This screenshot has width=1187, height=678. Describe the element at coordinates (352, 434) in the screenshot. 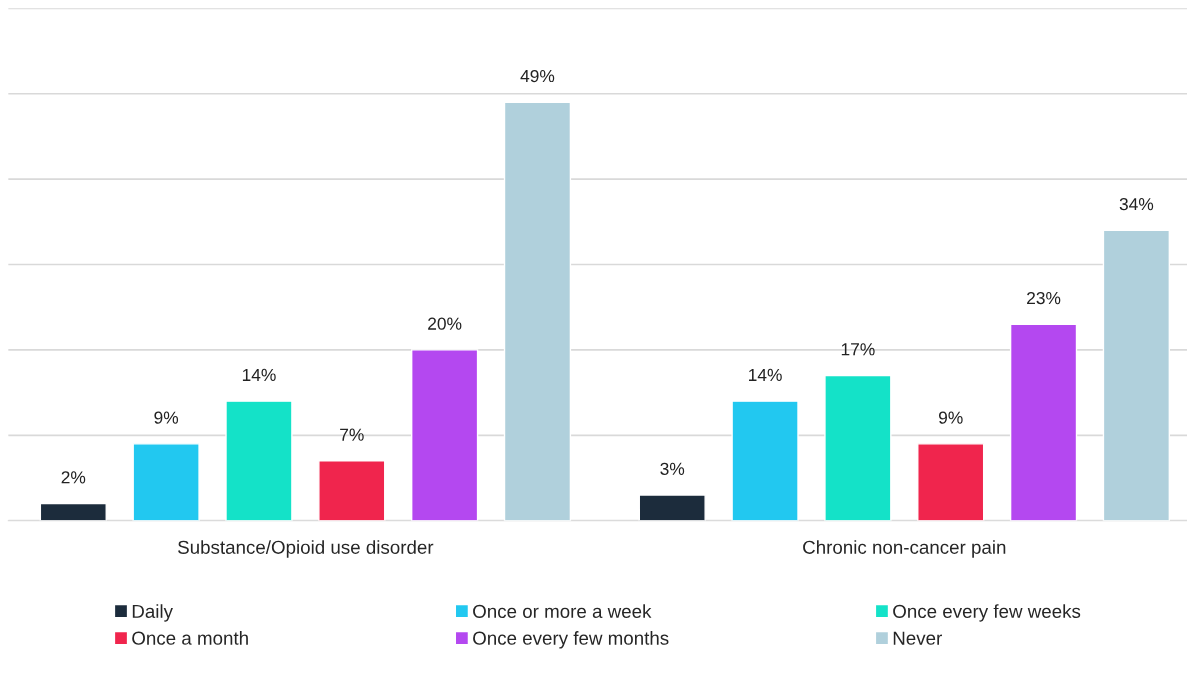

I see `data-label: 7%` at that location.